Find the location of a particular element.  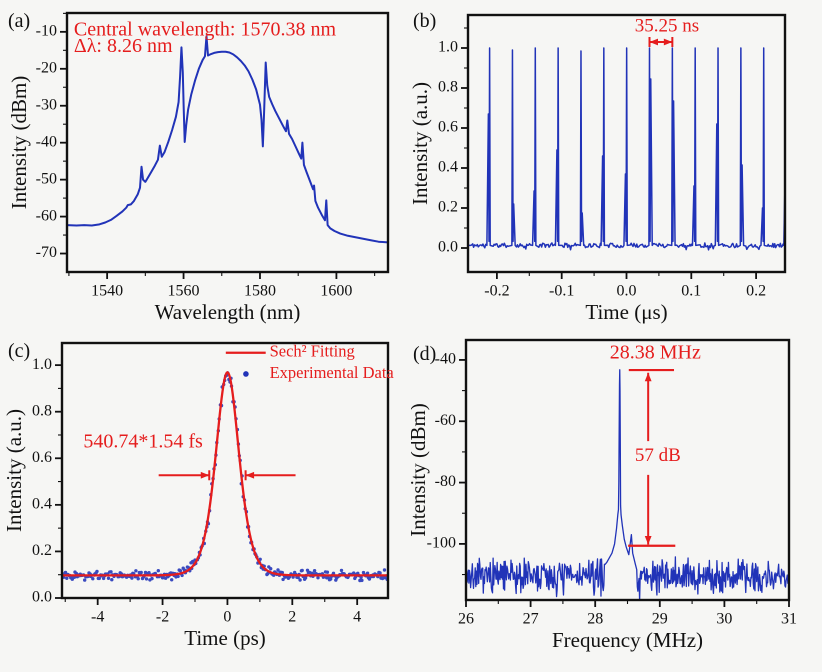

y-tick-label: -80 is located at coordinates (445, 481).